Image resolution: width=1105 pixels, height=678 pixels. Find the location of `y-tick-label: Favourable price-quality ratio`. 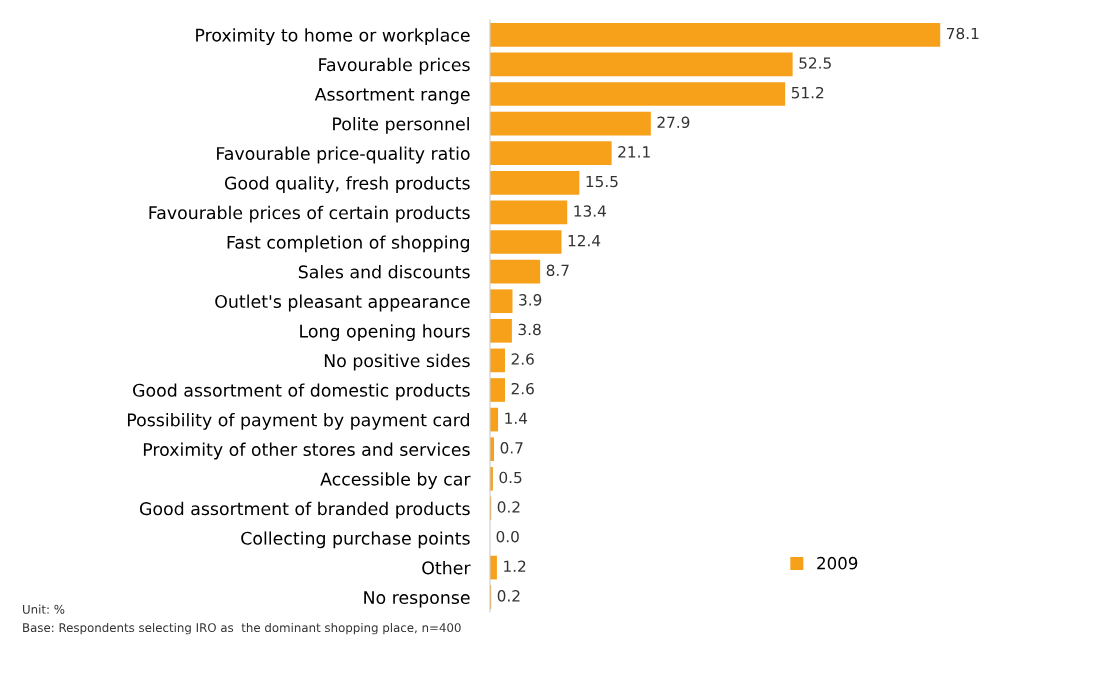

y-tick-label: Favourable price-quality ratio is located at coordinates (343, 155).